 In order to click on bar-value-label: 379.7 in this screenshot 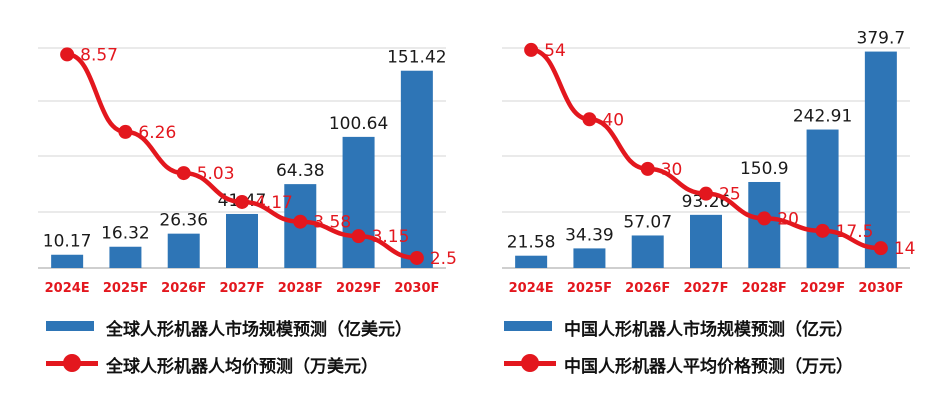, I will do `click(881, 39)`.